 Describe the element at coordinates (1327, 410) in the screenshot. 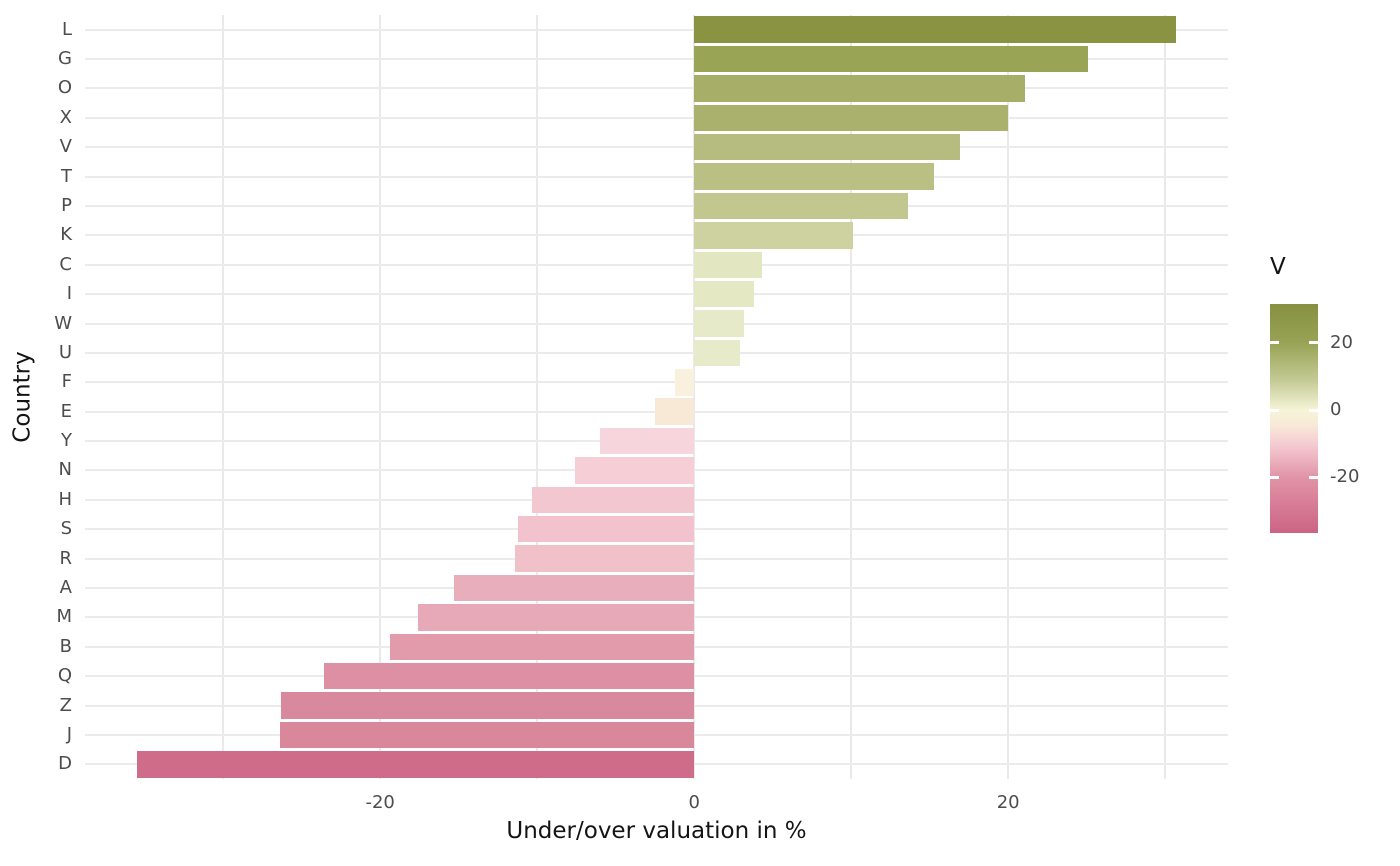

I see `legend: V 20 0 -20` at that location.